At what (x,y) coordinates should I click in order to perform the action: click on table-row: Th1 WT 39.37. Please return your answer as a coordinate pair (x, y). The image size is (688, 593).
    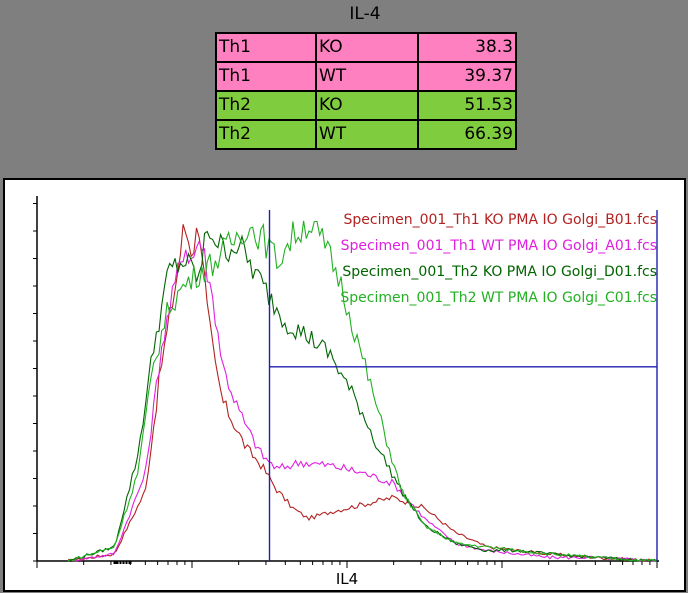
    Looking at the image, I should click on (366, 76).